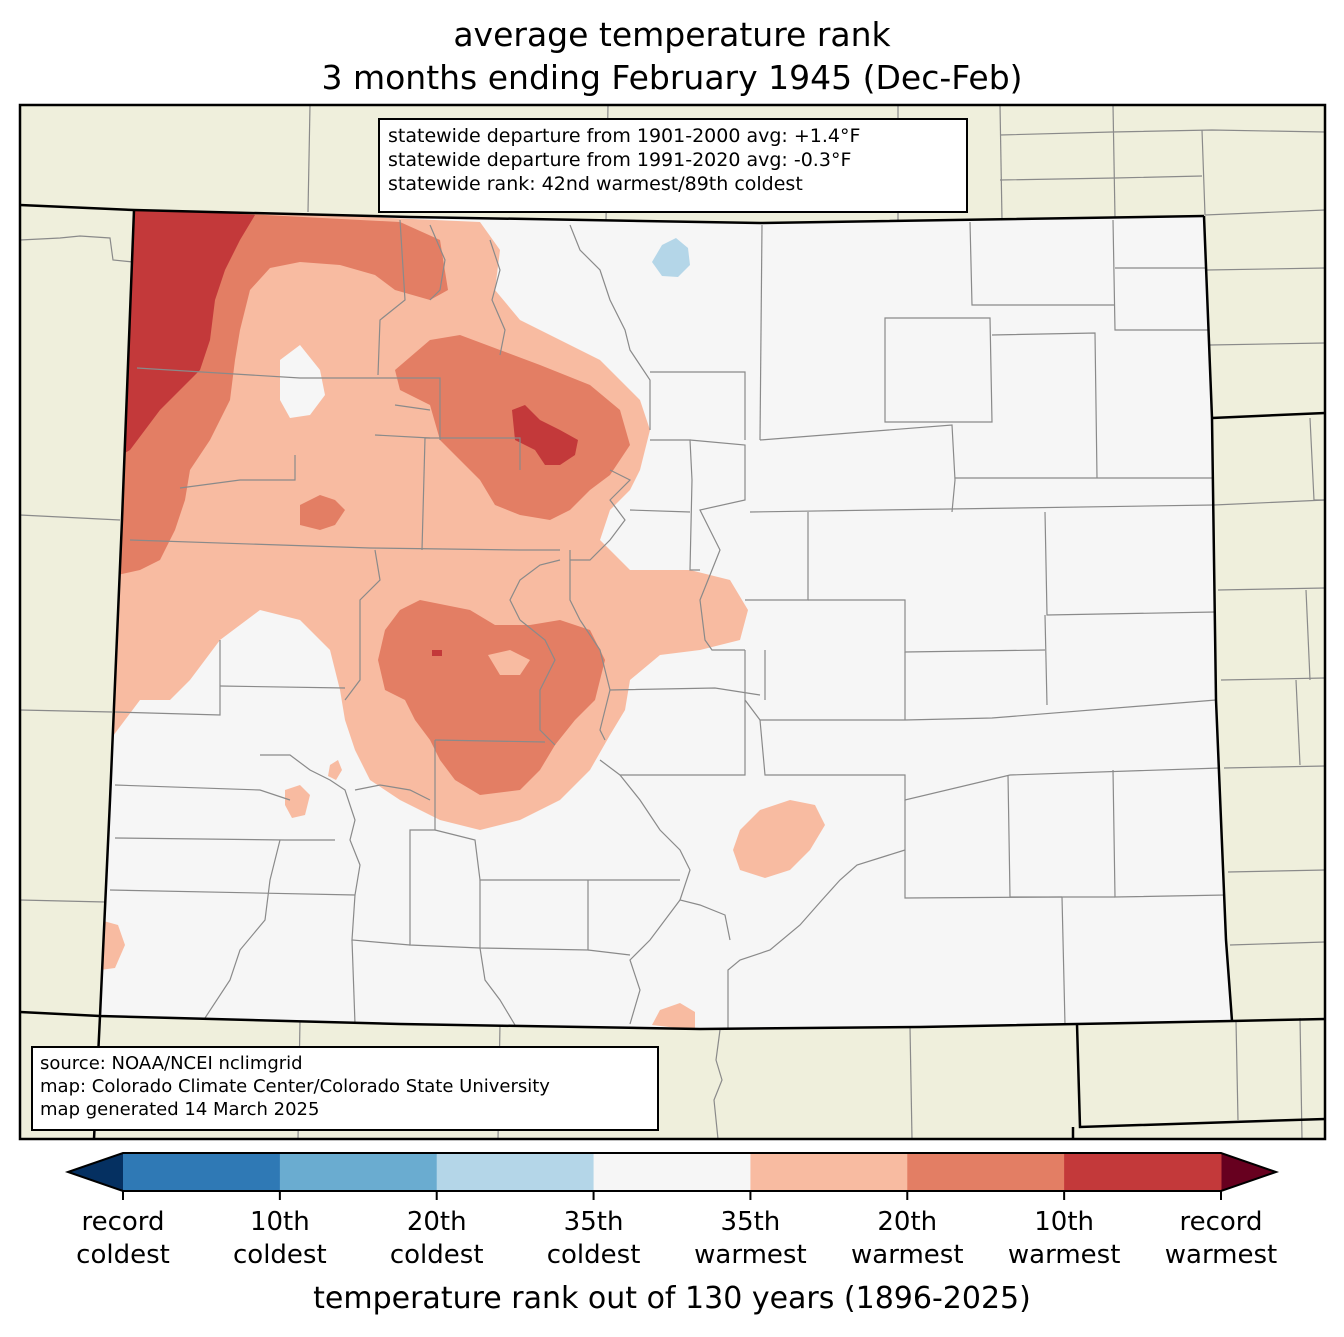 This screenshot has height=1337, width=1344. I want to click on warm-20th-region-central, so click(512, 427).